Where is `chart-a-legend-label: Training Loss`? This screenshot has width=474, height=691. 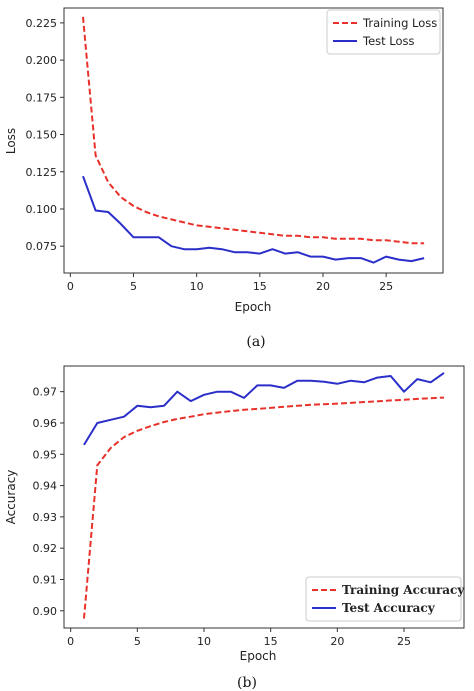
chart-a-legend-label: Training Loss is located at coordinates (399, 23).